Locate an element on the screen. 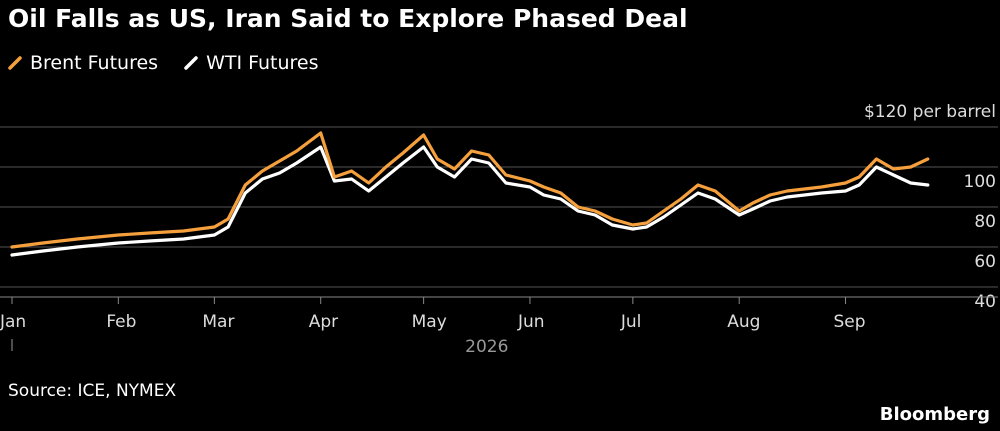 This screenshot has height=431, width=1000. year-label: 2026 is located at coordinates (486, 347).